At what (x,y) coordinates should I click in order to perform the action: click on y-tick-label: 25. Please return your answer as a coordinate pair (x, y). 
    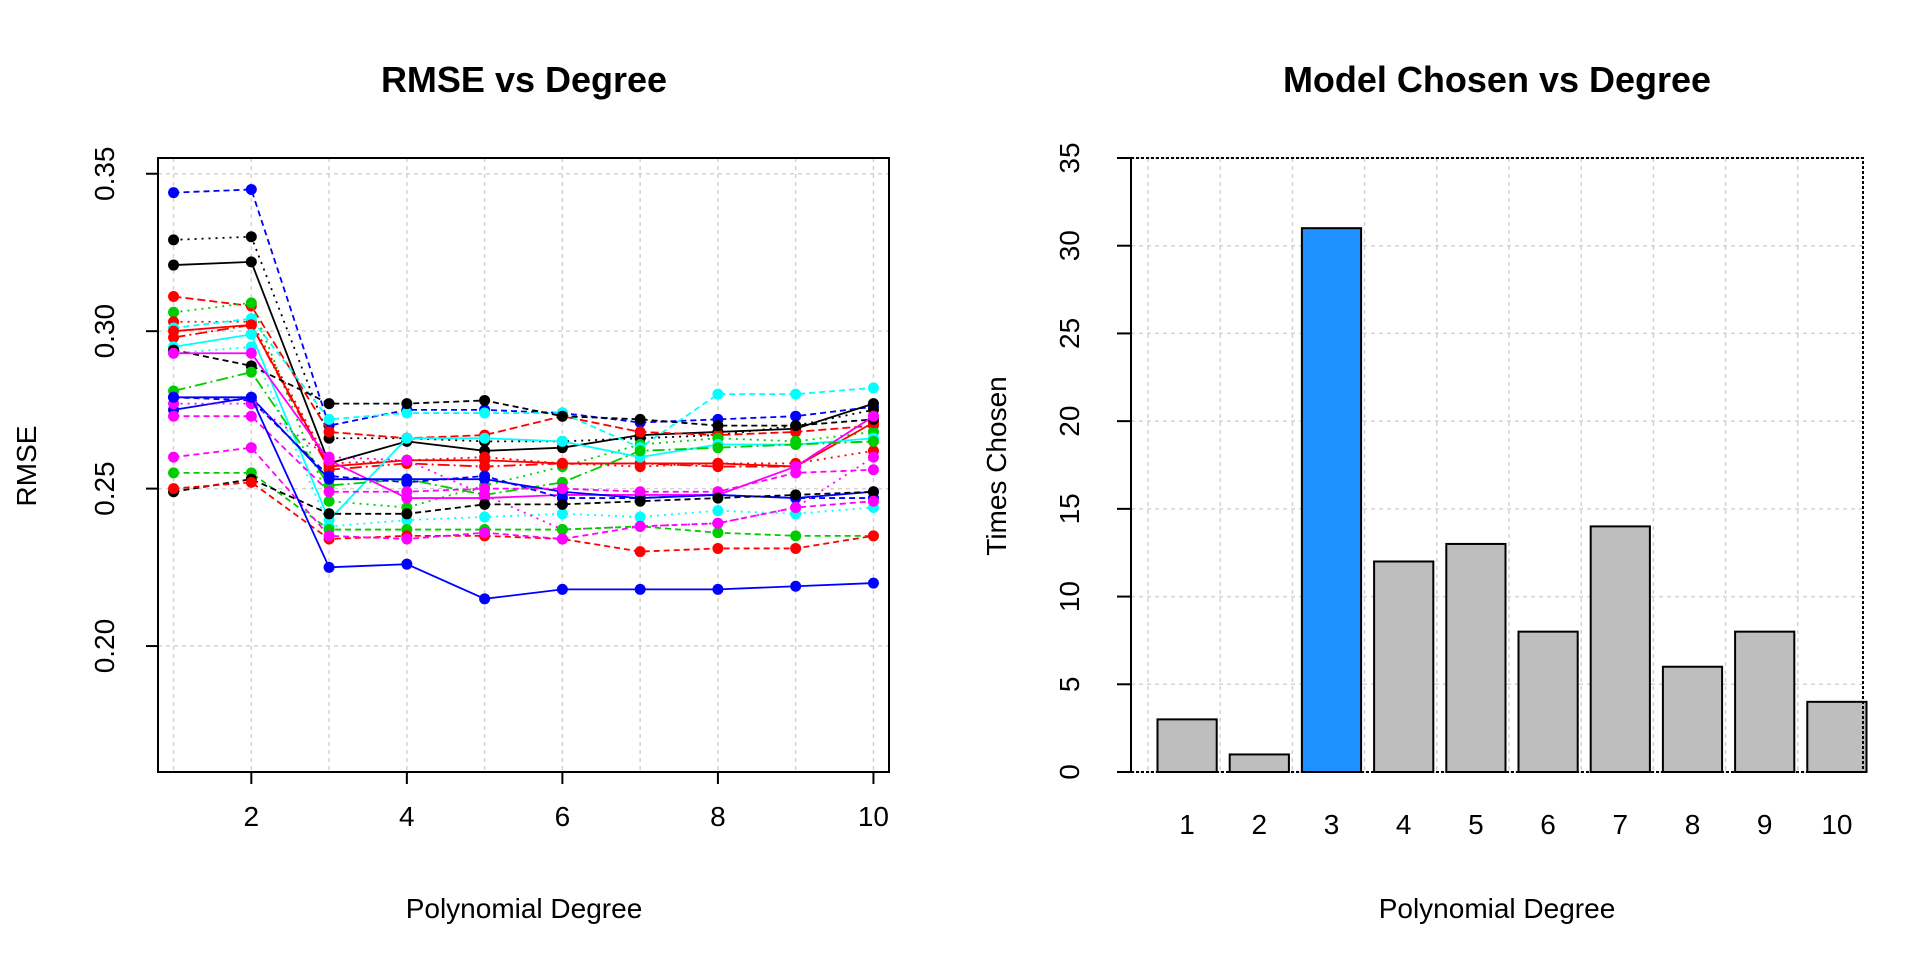
    Looking at the image, I should click on (1069, 333).